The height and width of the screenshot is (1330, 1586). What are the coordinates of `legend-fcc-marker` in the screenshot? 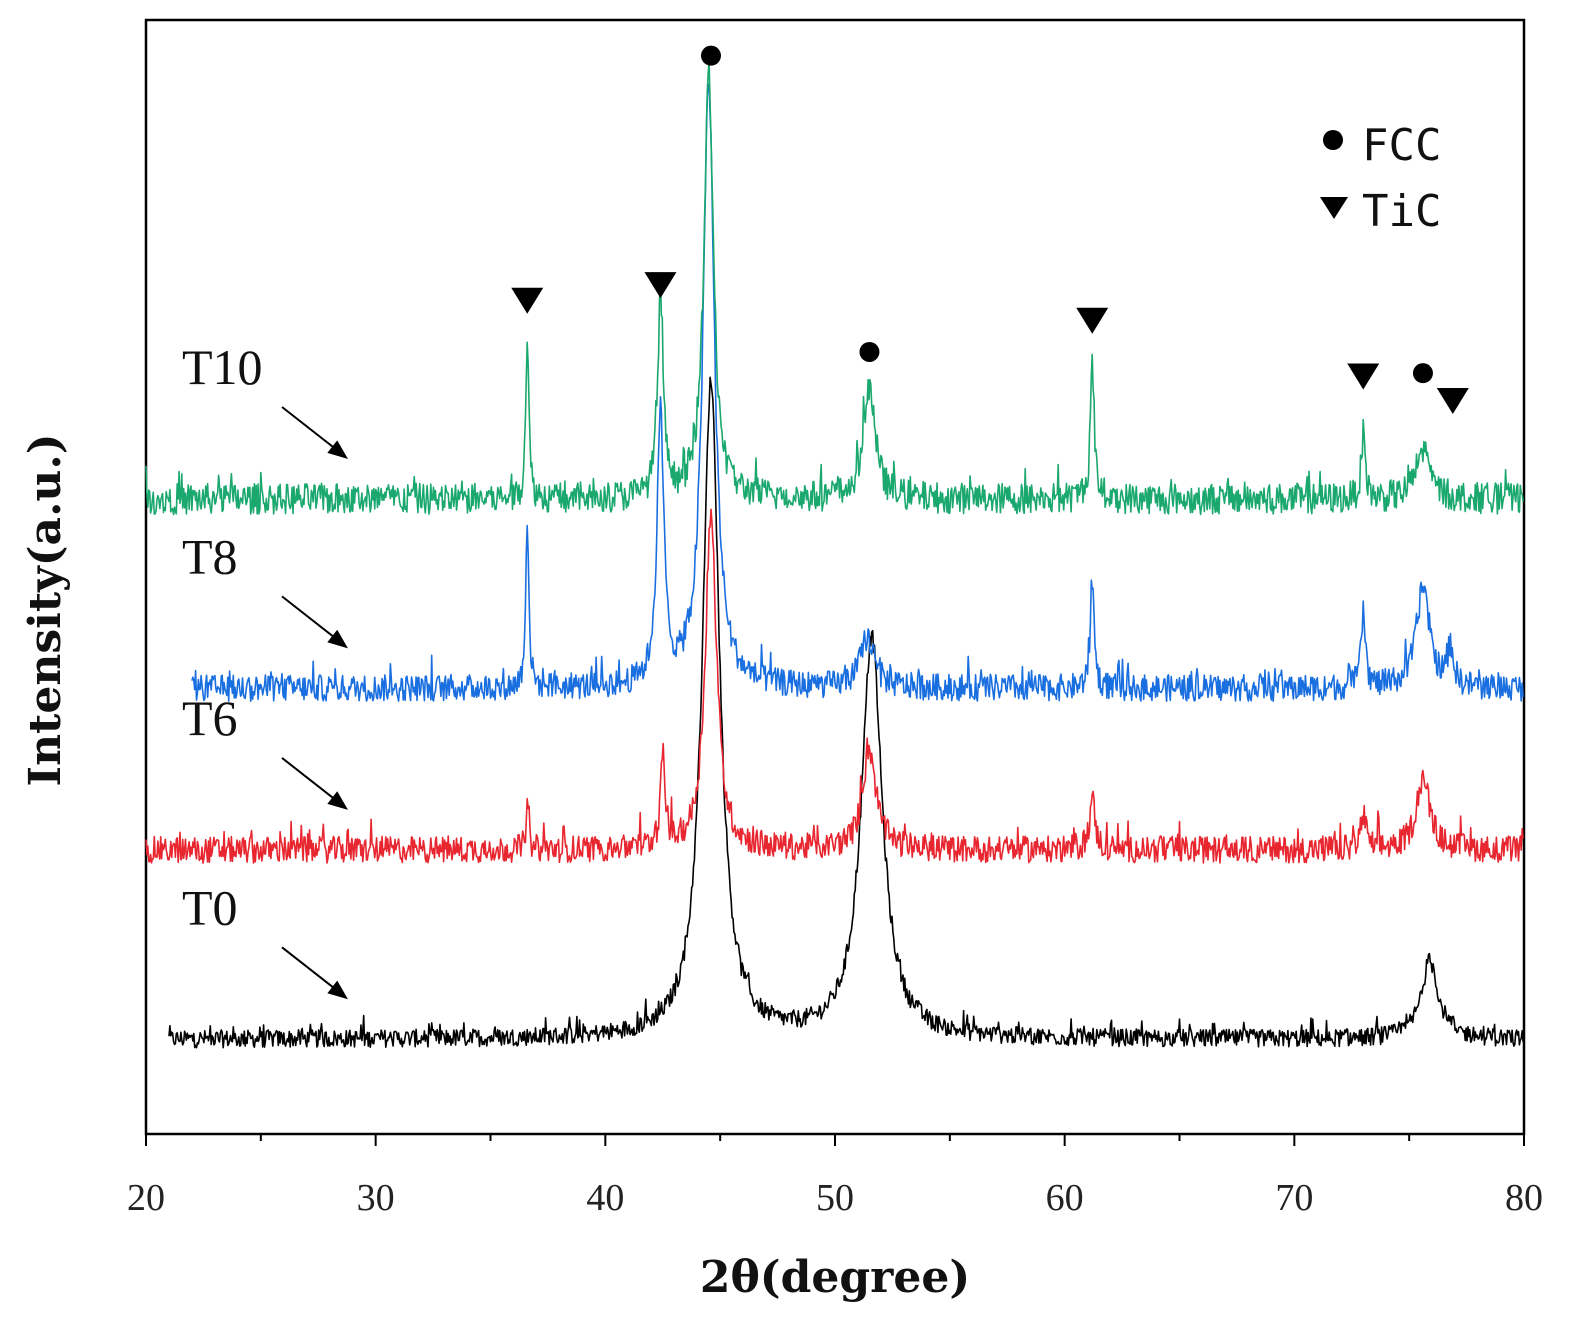 It's located at (1333, 140).